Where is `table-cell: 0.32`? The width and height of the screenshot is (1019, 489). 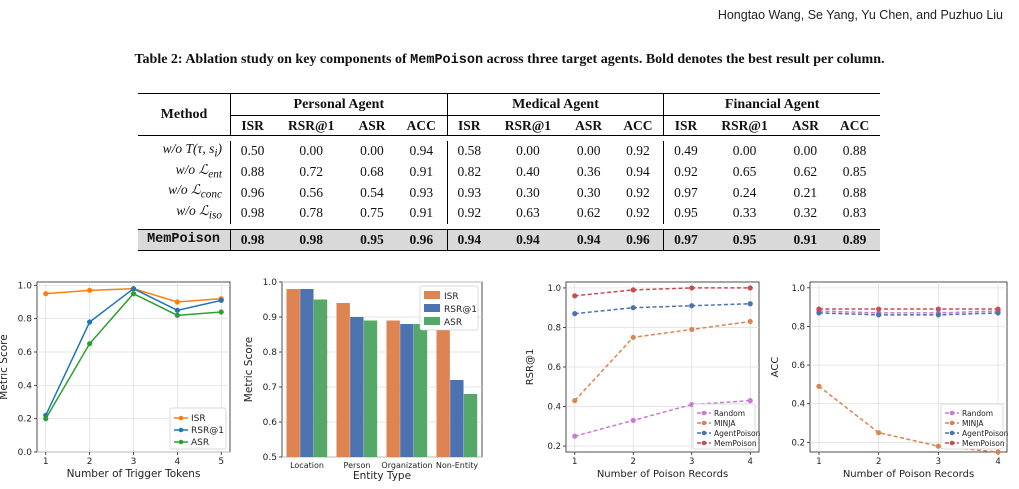 table-cell: 0.32 is located at coordinates (805, 213).